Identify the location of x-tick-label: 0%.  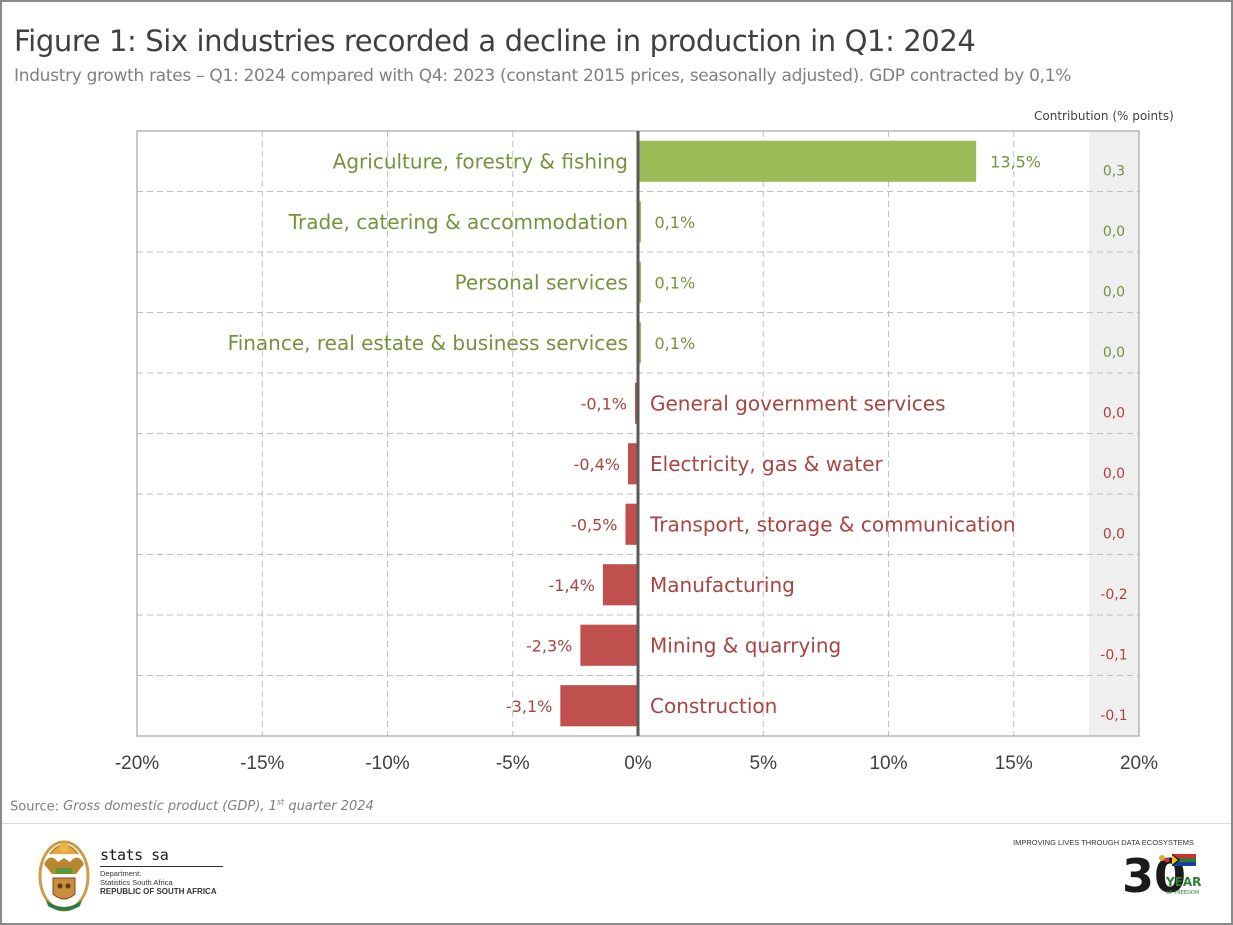
(638, 763).